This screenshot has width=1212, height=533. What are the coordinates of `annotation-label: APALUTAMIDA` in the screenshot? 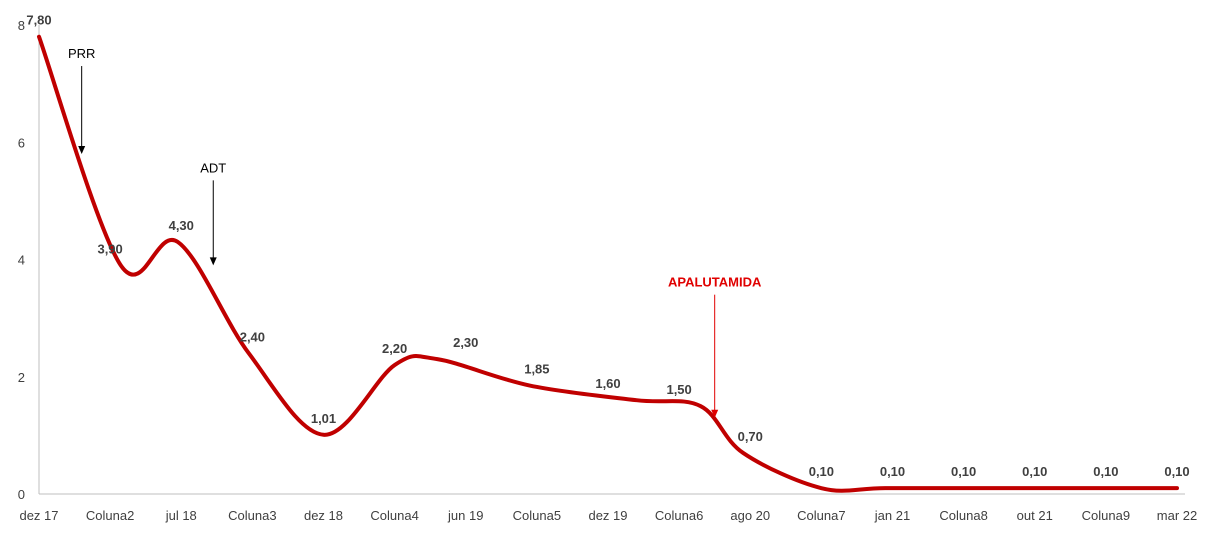 It's located at (715, 282).